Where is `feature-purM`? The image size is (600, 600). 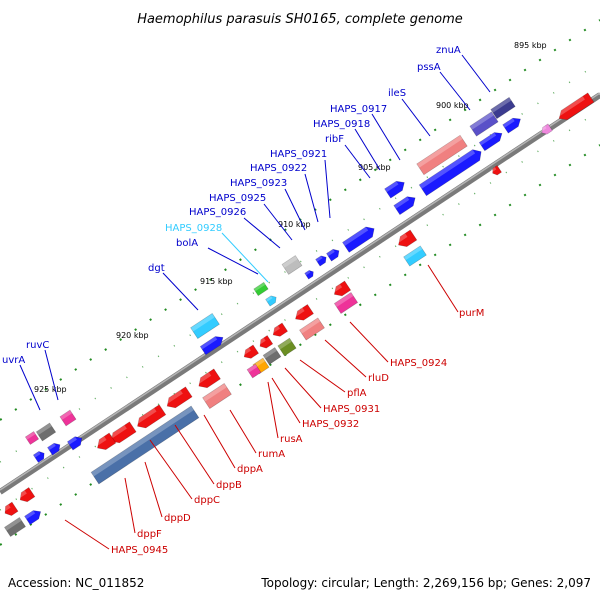
feature-purM is located at coordinates (406, 239).